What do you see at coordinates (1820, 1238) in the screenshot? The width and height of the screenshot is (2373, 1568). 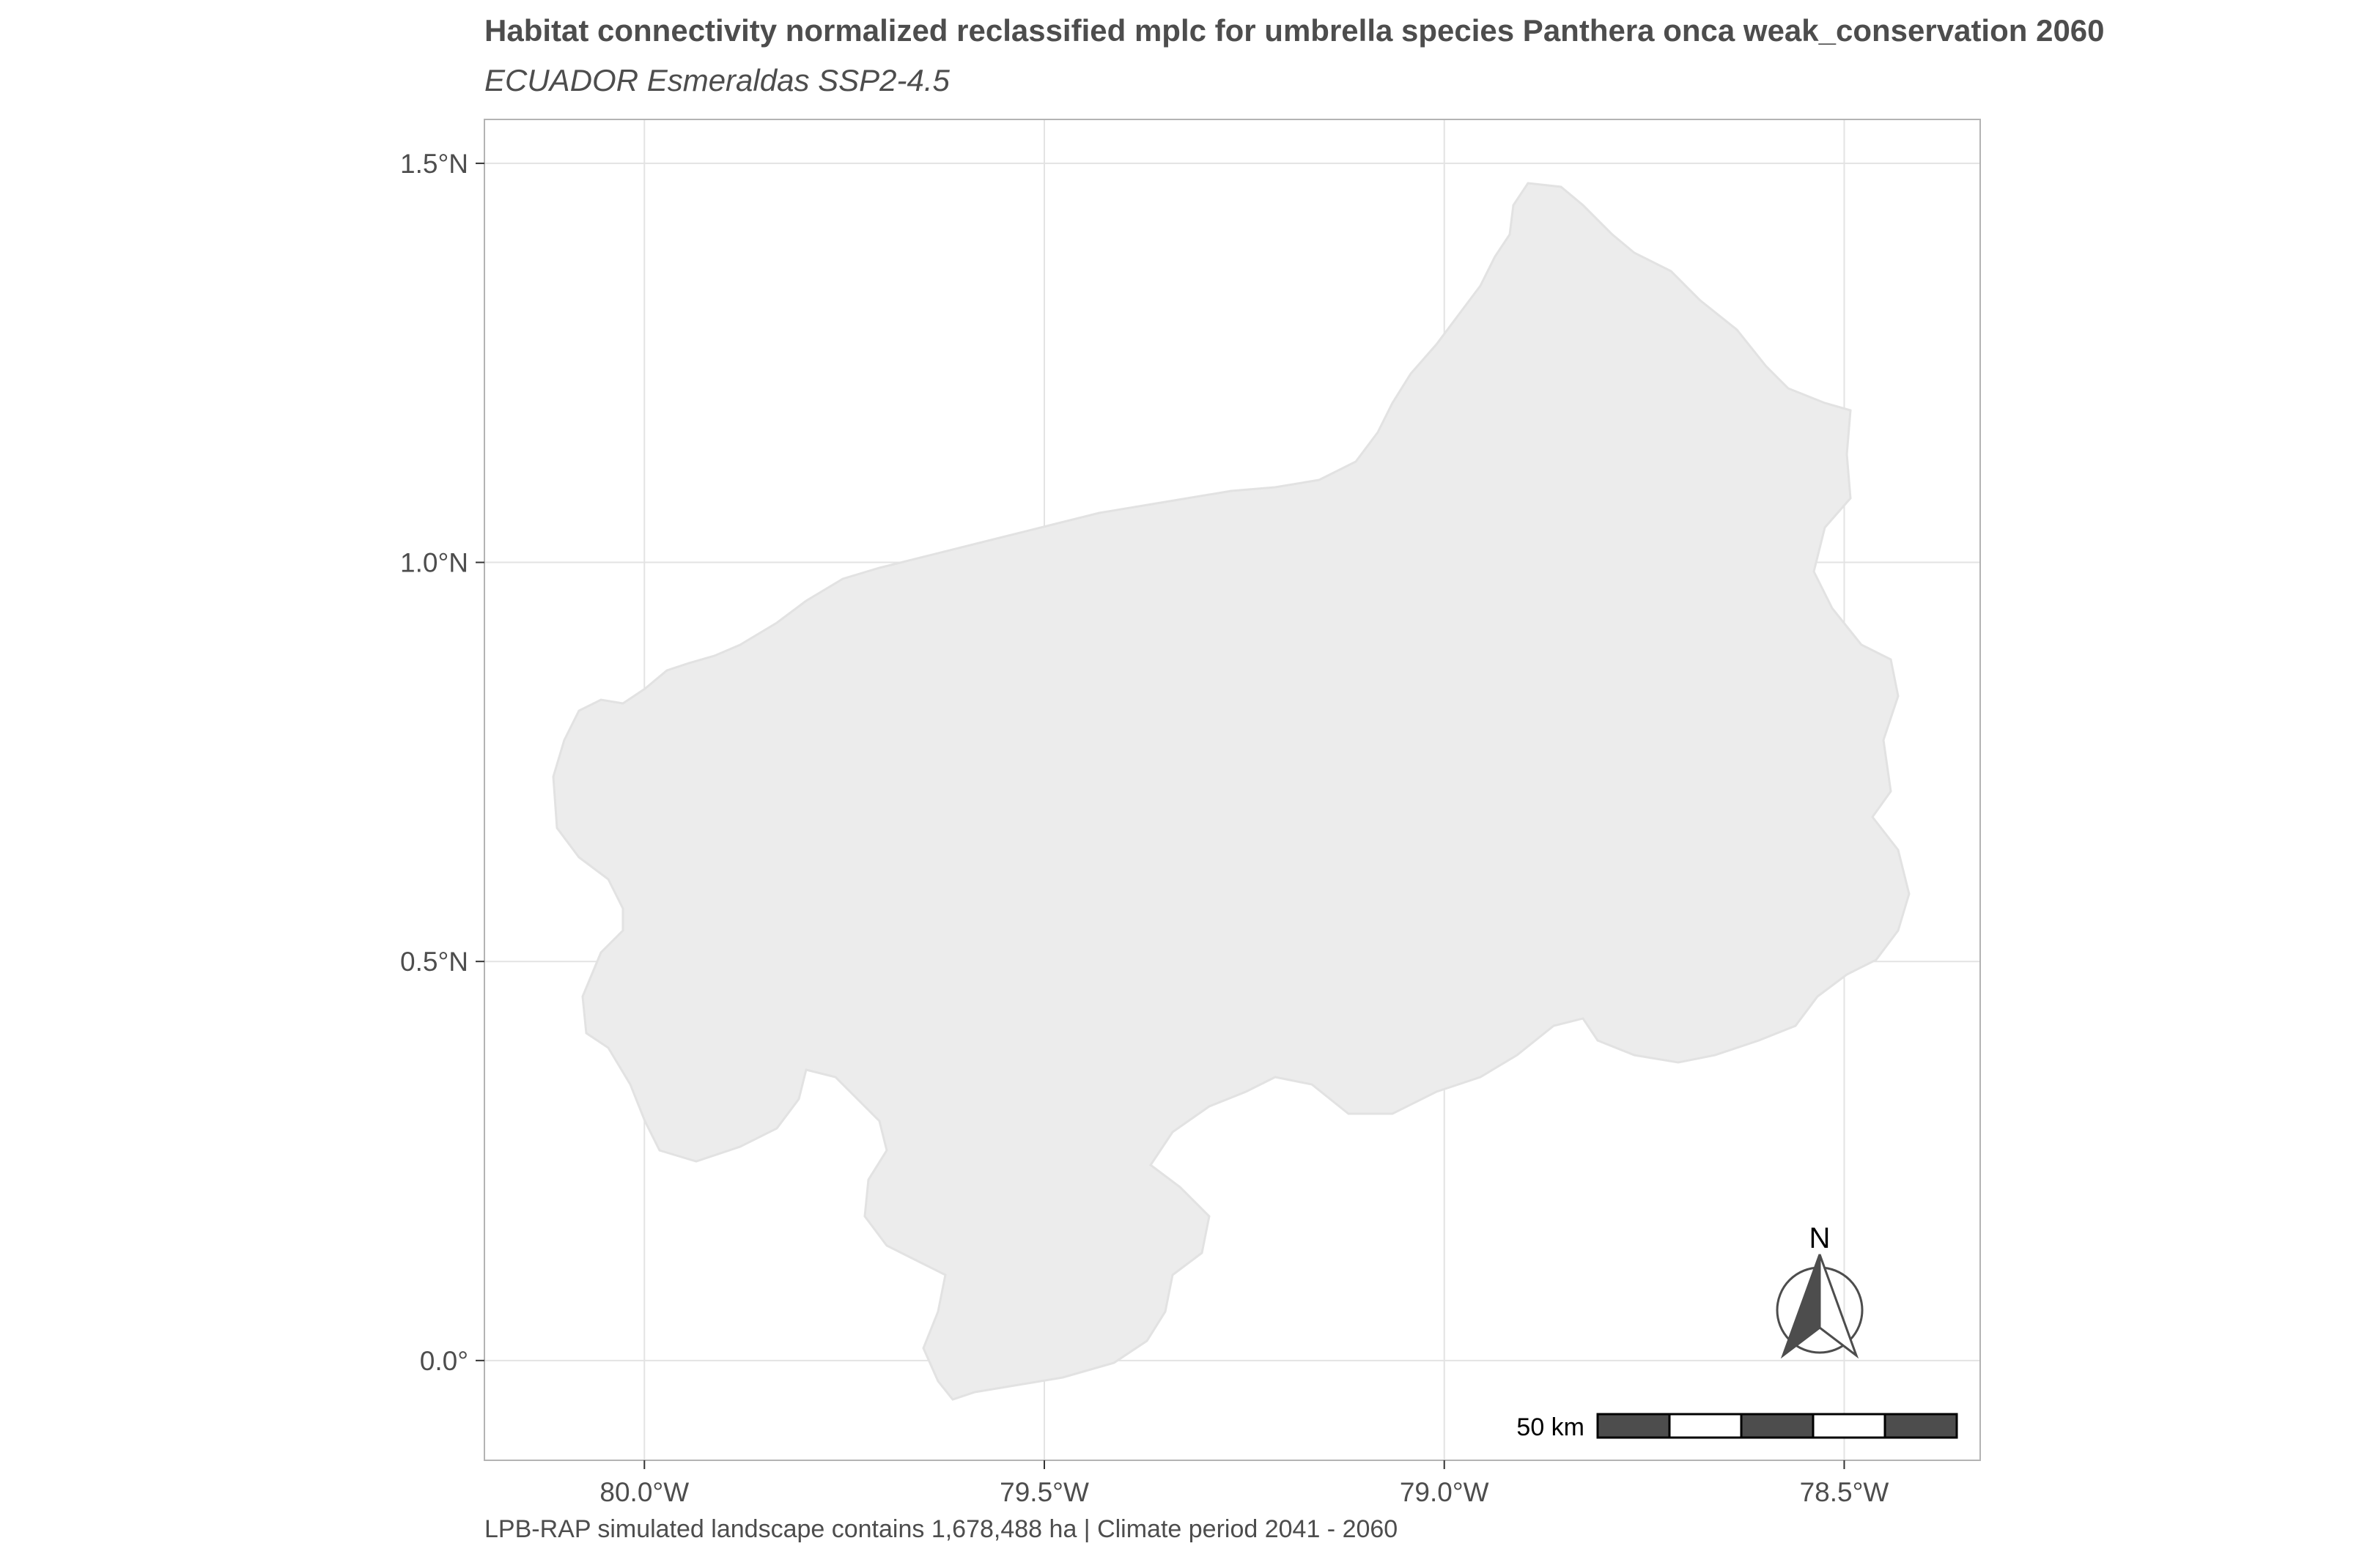 I see `north-arrow-label: N` at bounding box center [1820, 1238].